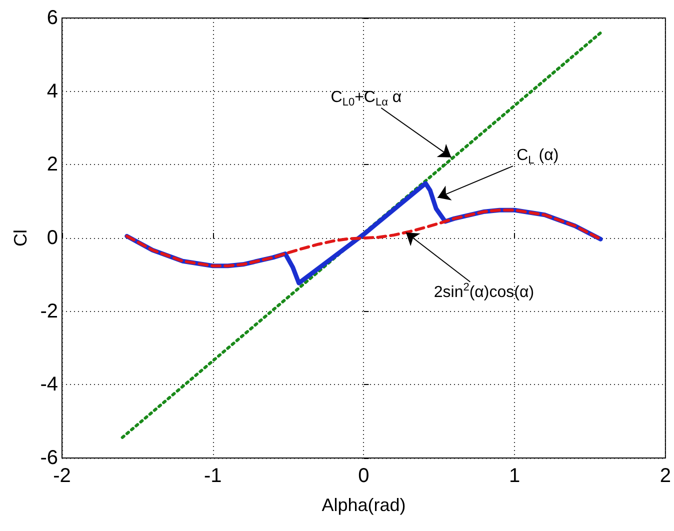  What do you see at coordinates (49, 311) in the screenshot?
I see `y-tick-label: -2` at bounding box center [49, 311].